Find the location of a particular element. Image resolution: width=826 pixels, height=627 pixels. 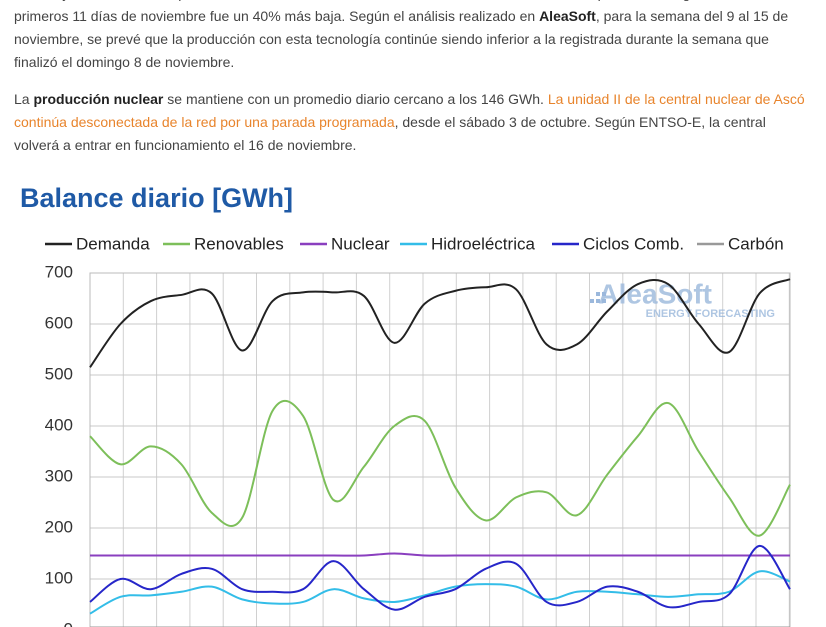

y-tick-label: 300 is located at coordinates (59, 475).